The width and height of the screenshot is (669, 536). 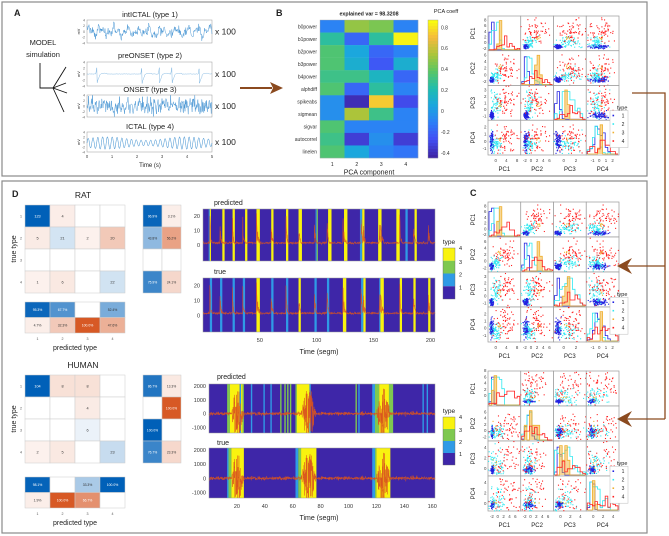 I want to click on feature-label: alphdiff, so click(x=309, y=90).